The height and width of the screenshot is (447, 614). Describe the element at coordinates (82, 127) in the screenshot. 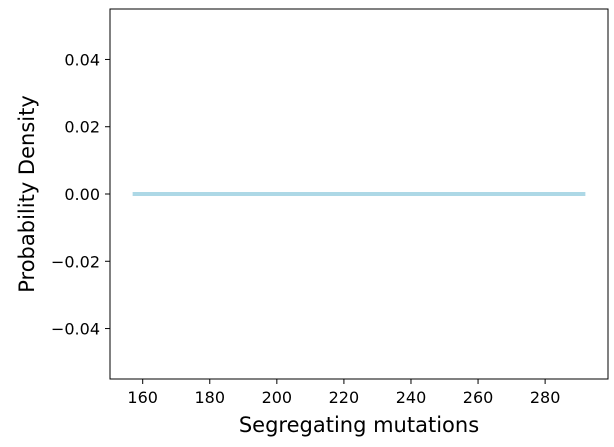

I see `y-tick-label: 0.02` at that location.